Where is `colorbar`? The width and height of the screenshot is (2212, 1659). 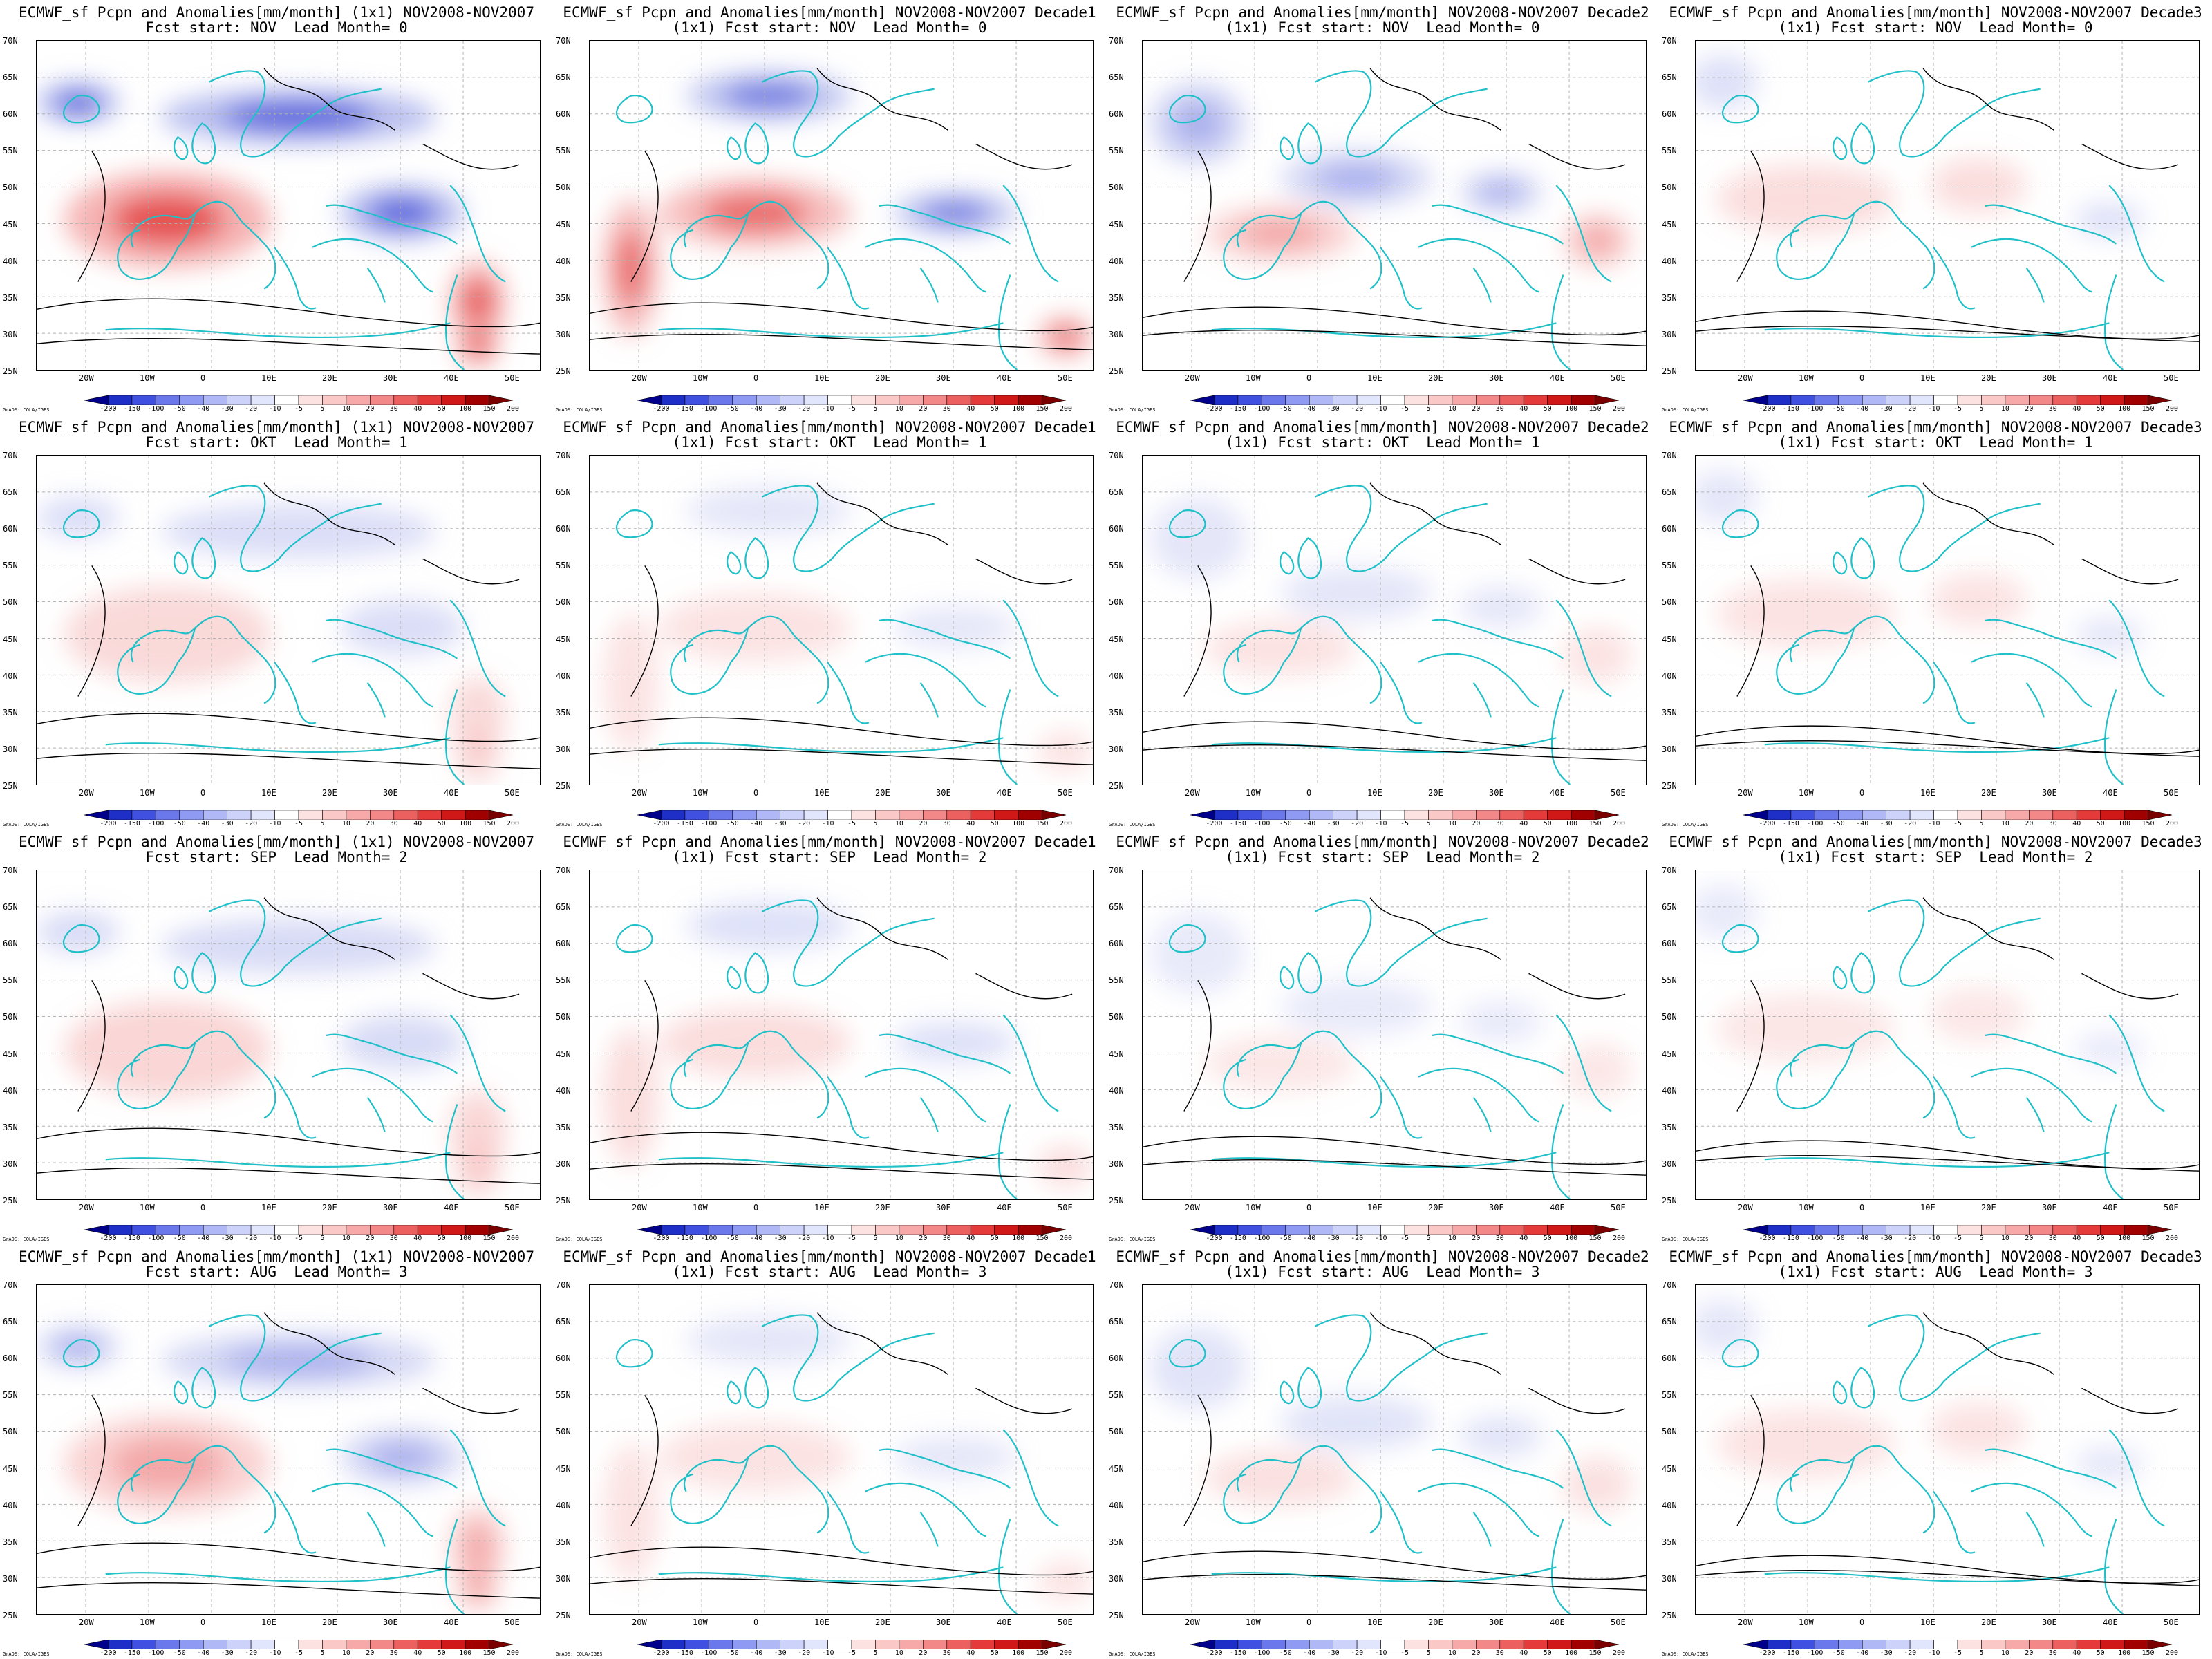 colorbar is located at coordinates (1958, 1229).